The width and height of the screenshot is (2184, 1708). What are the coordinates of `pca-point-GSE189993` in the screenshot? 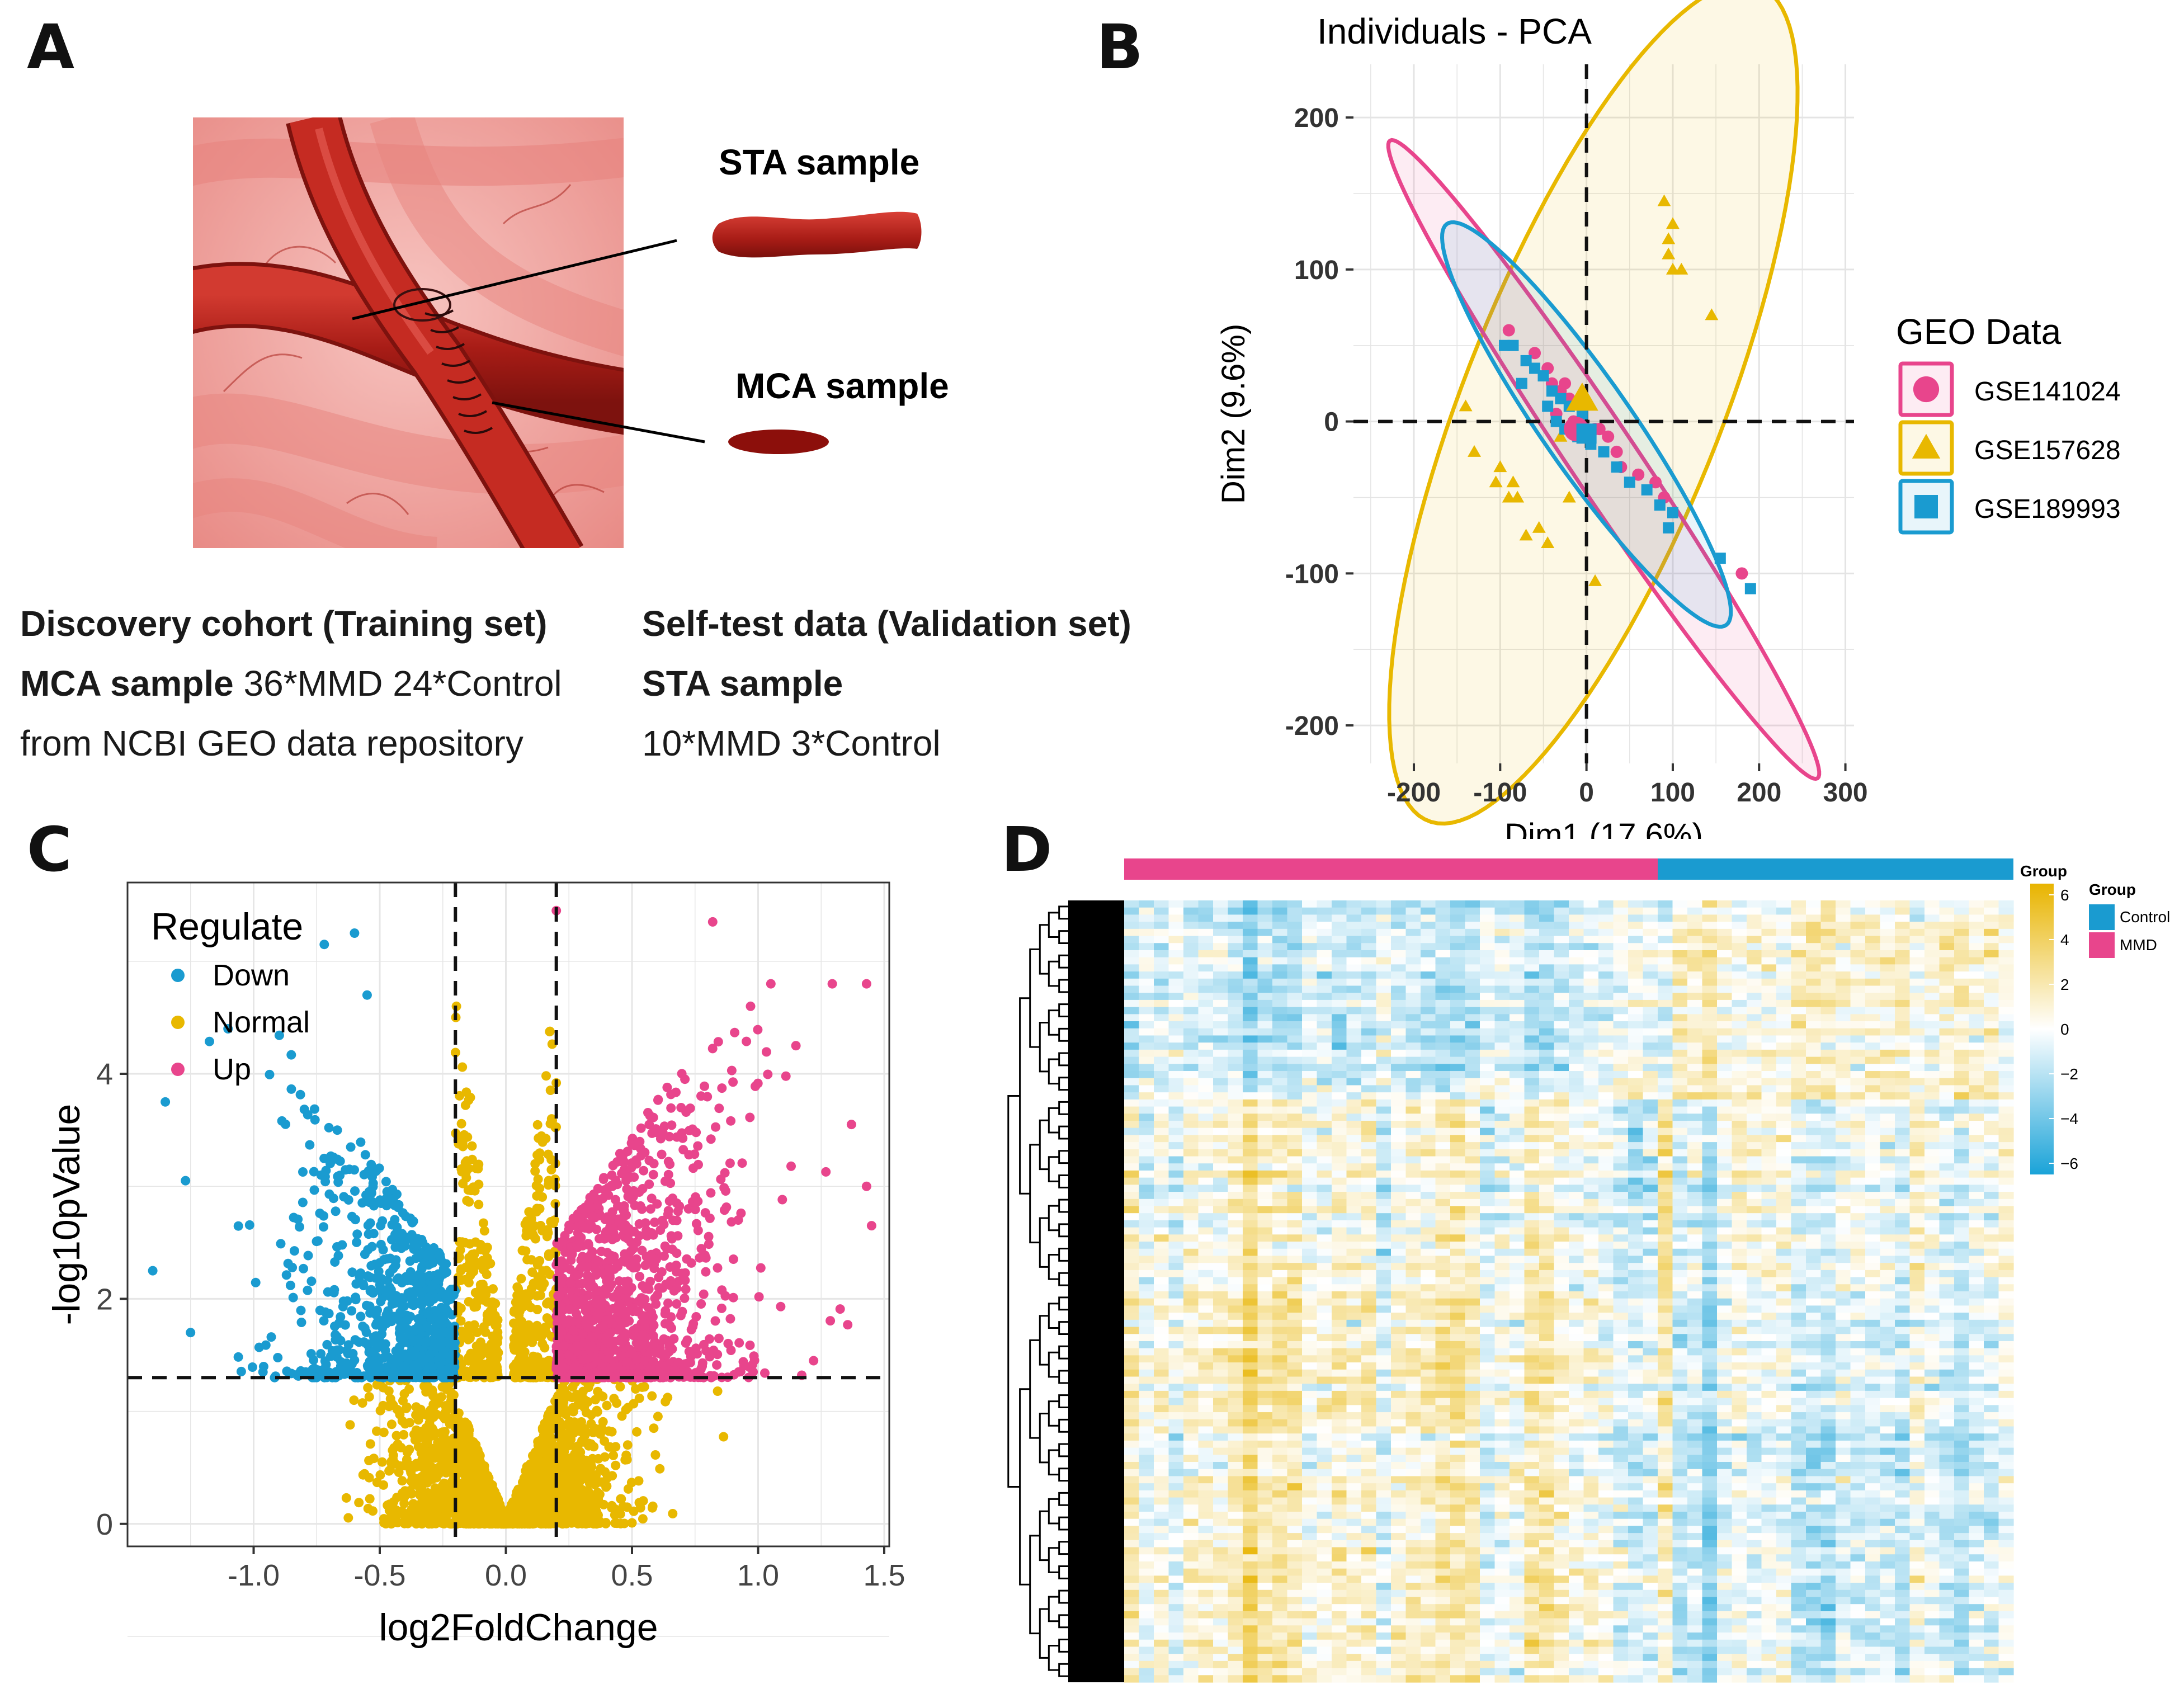 It's located at (1535, 368).